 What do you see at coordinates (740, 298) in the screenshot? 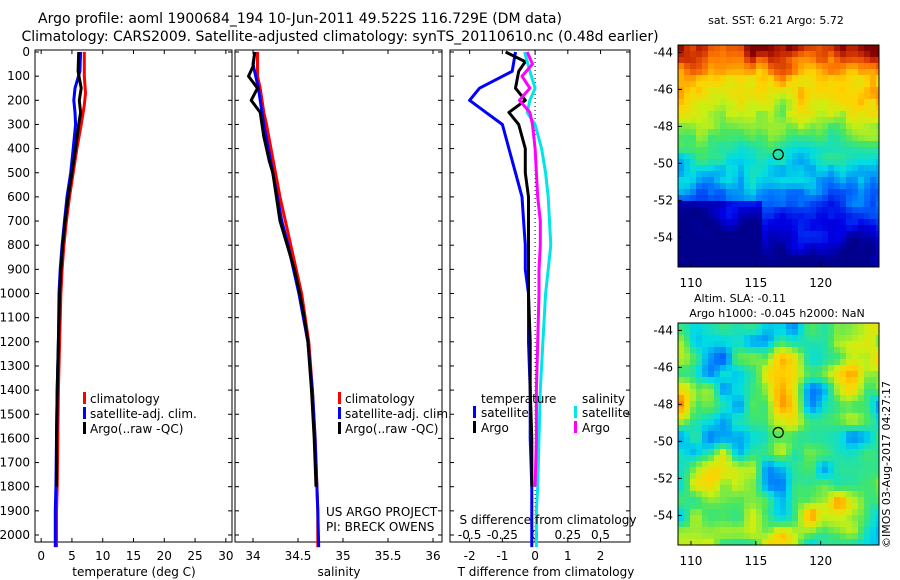
I see `sla-map-title-line1: Altim. SLA: -0.11` at bounding box center [740, 298].